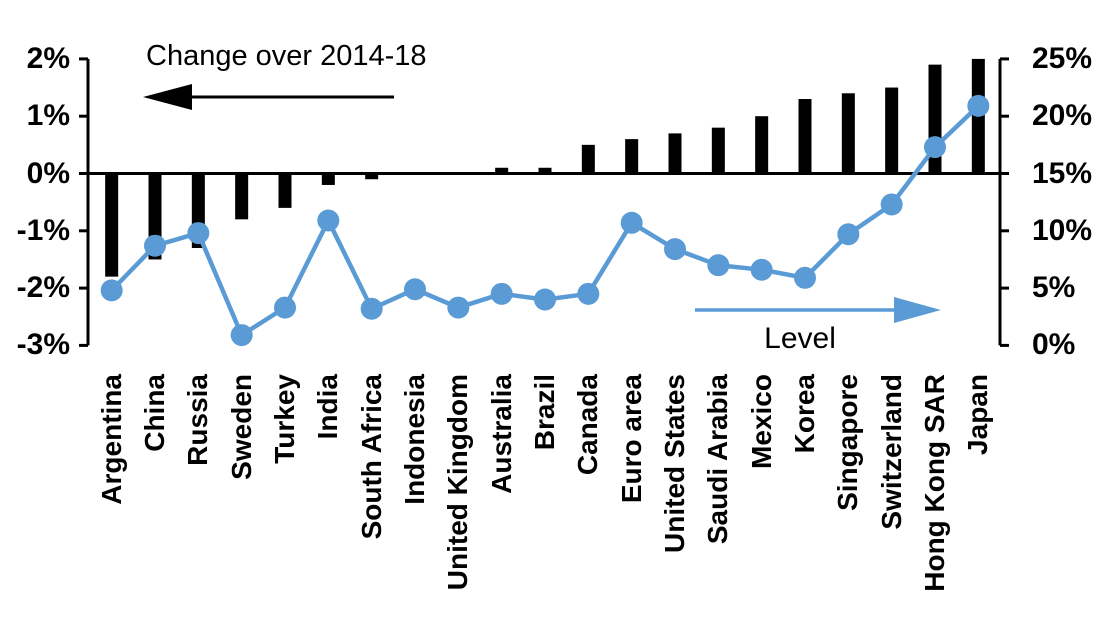 The height and width of the screenshot is (619, 1102). I want to click on change-arrow-head, so click(167, 97).